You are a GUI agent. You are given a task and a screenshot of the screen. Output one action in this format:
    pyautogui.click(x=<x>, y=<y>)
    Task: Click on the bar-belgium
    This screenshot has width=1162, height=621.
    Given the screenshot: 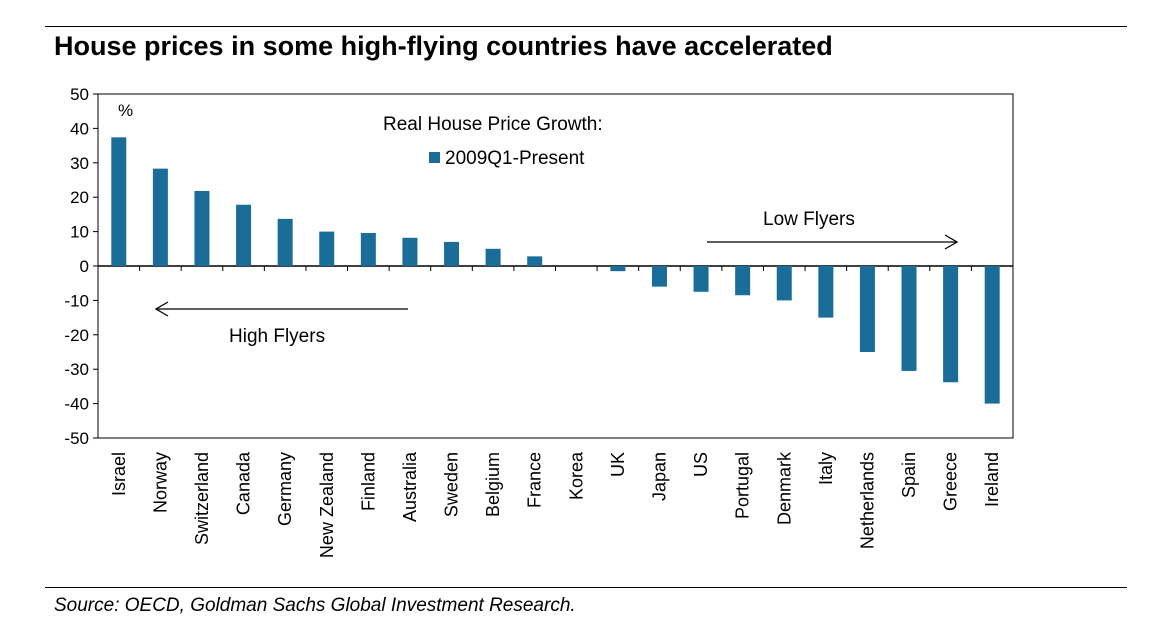 What is the action you would take?
    pyautogui.click(x=493, y=257)
    